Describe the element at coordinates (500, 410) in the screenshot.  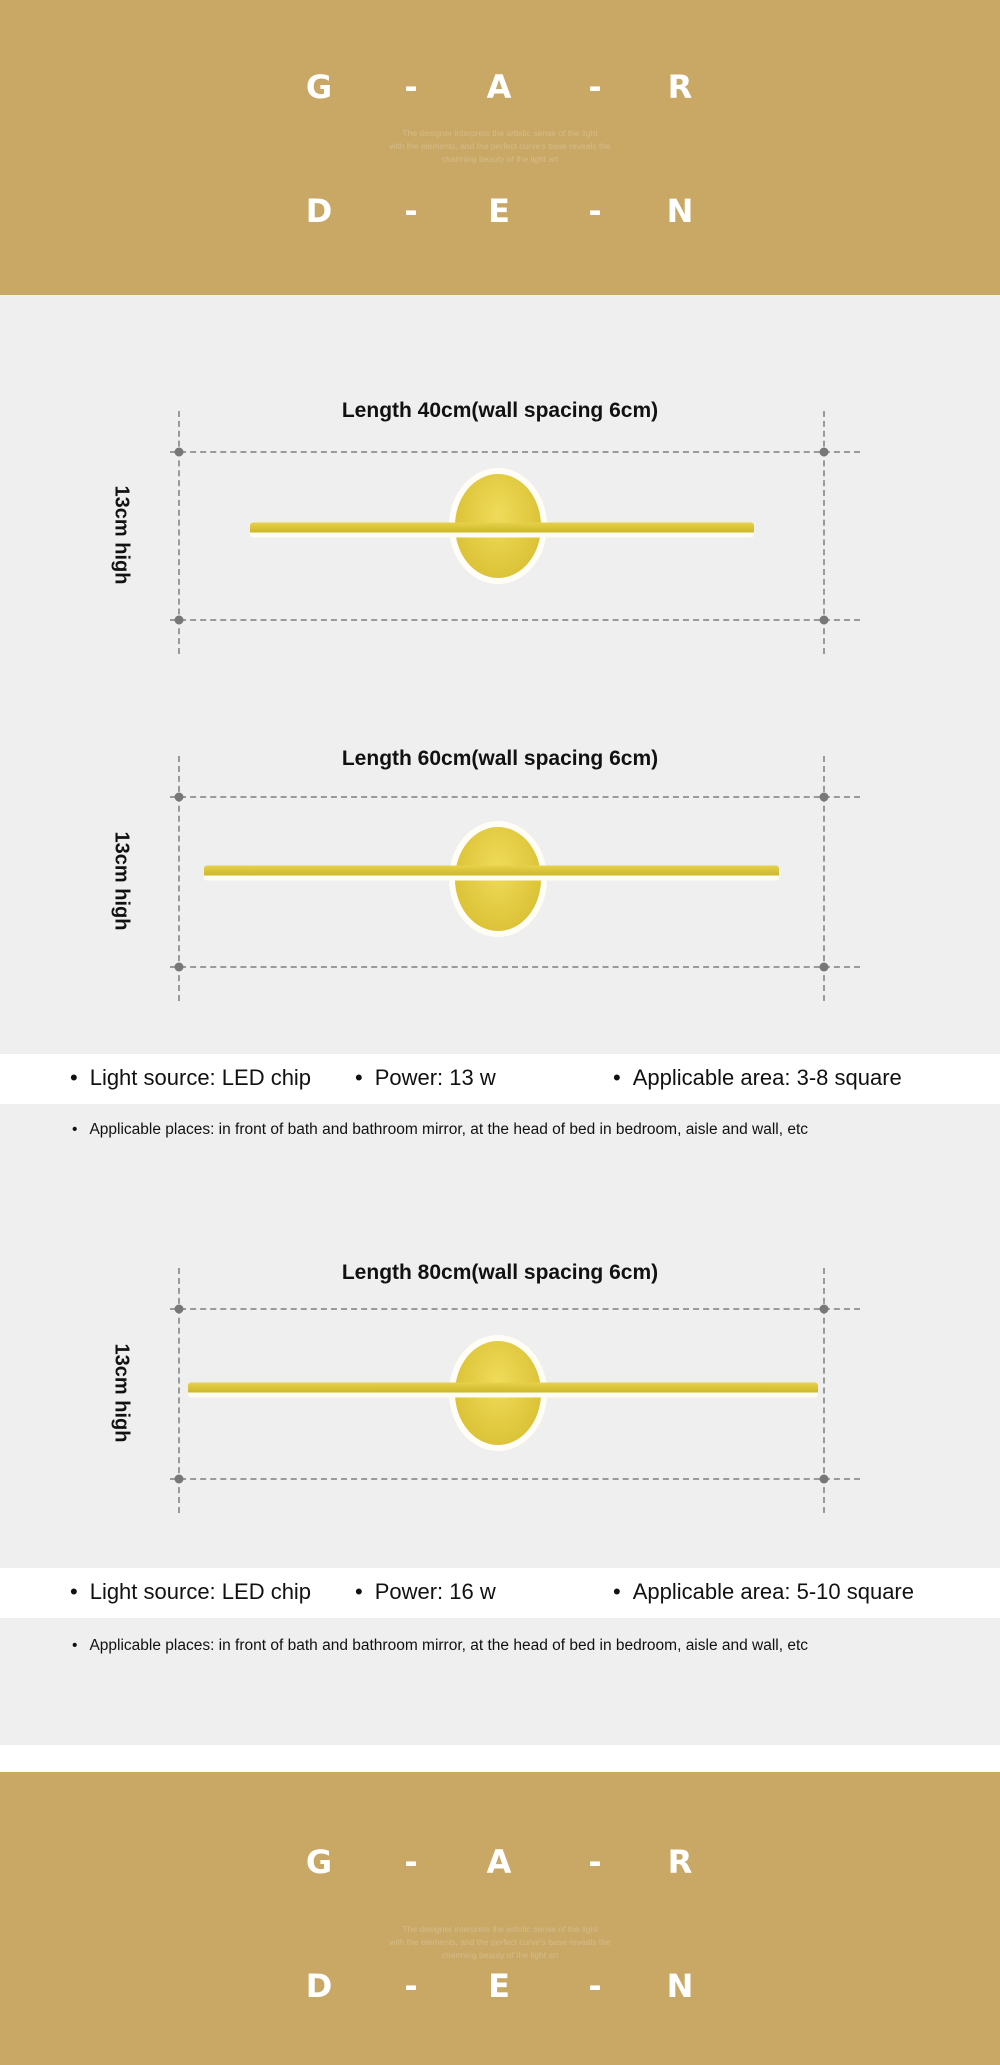
I see `product-title: Length 40cm(wall spacing 6cm)` at that location.